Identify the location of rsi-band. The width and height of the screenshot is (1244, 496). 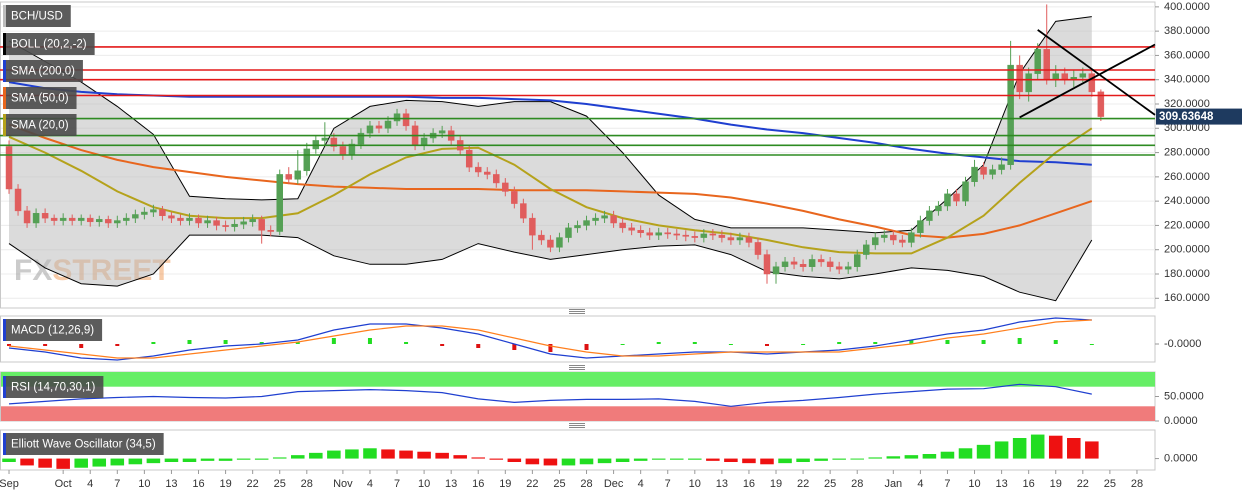
(578, 413).